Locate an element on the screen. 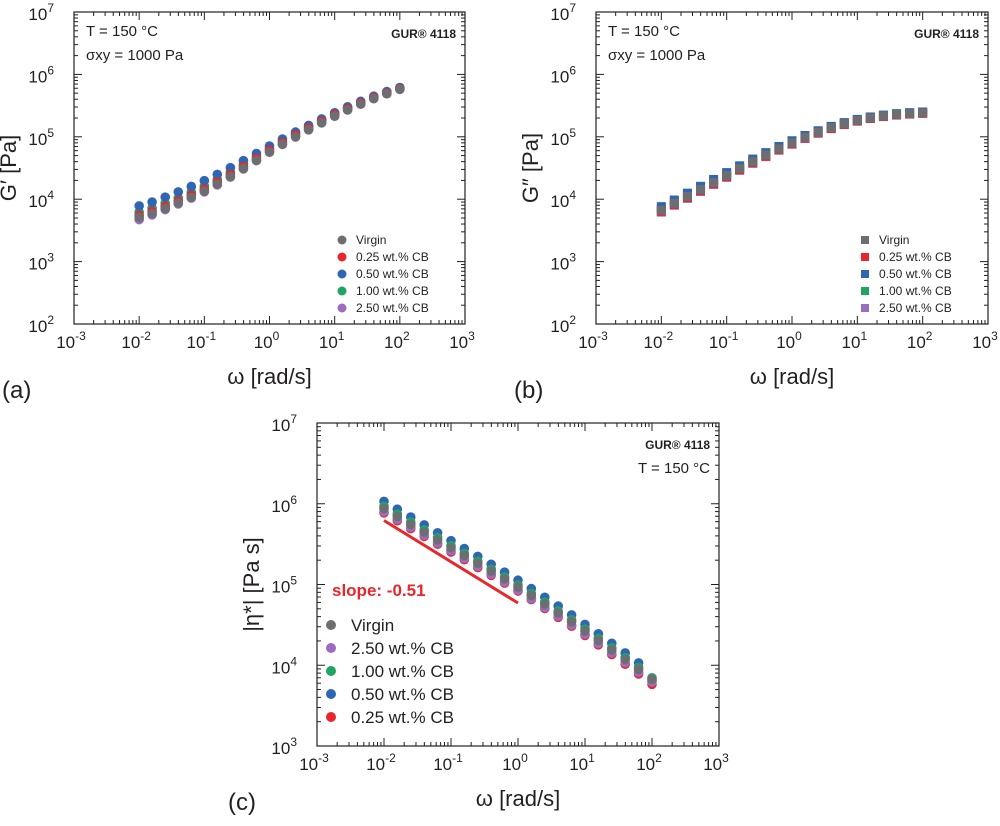 The image size is (1000, 826). y-axis-label: |η*| [Pa s] is located at coordinates (251, 584).